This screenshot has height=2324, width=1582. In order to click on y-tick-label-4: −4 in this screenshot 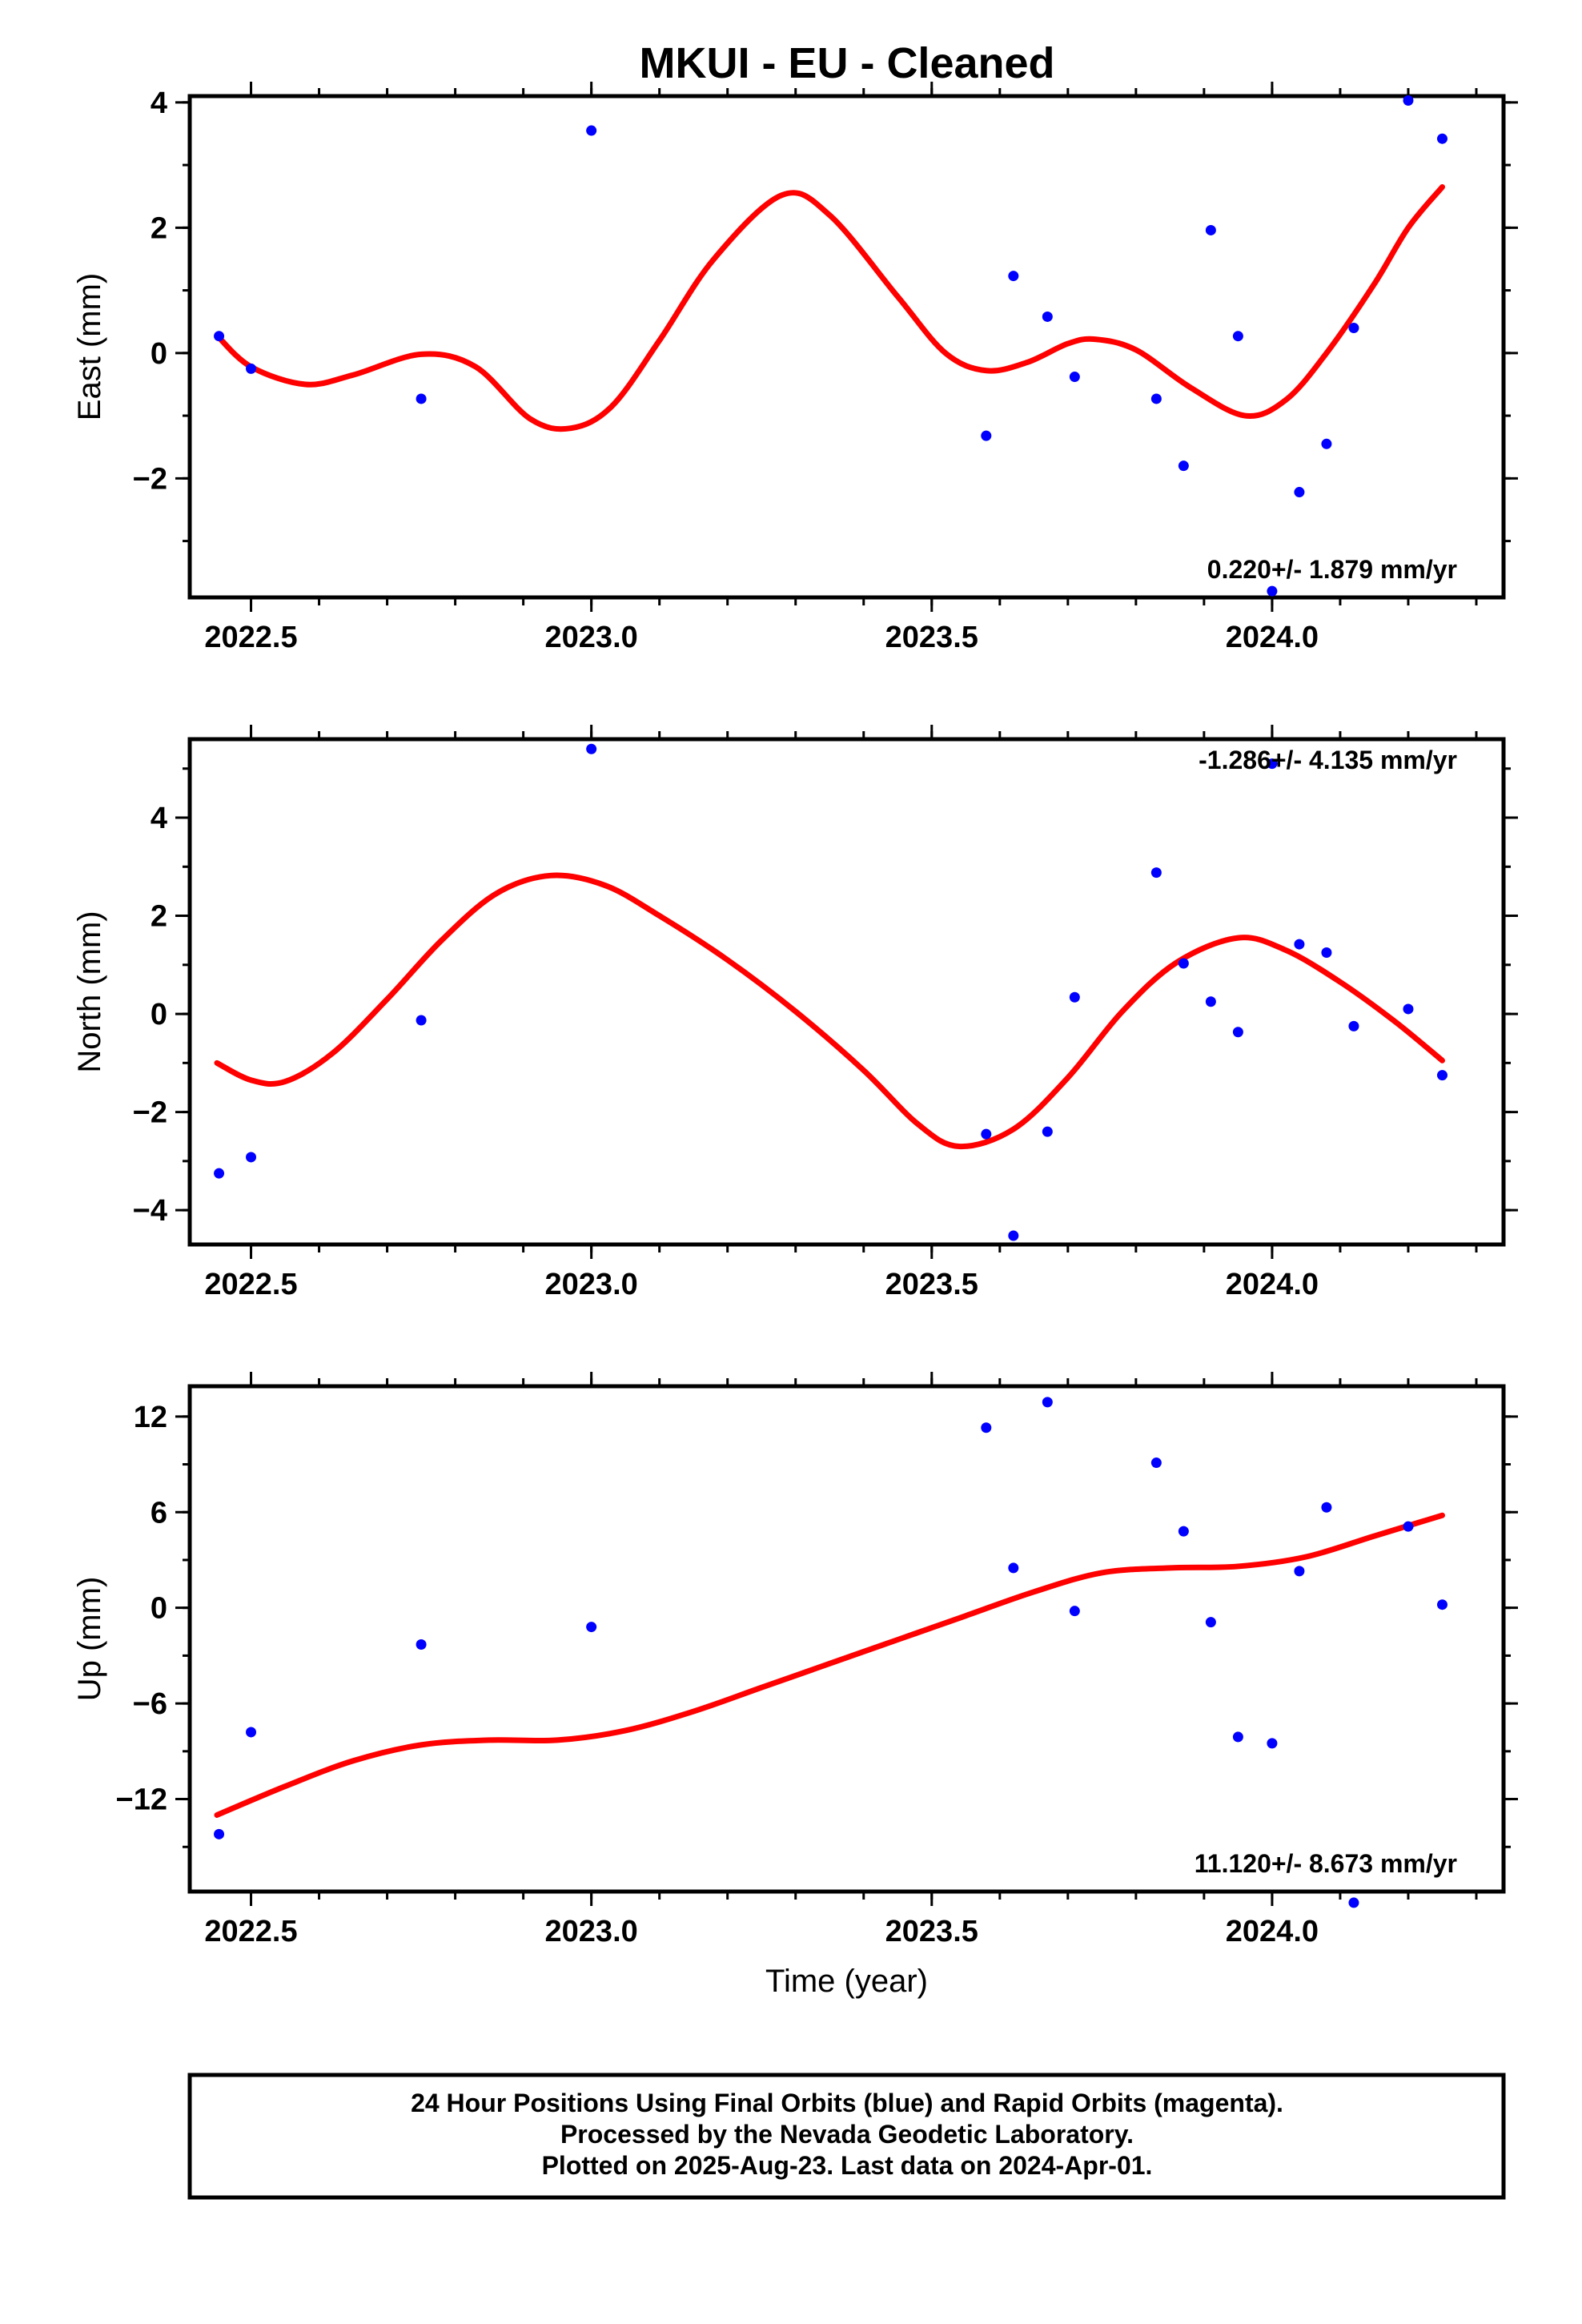, I will do `click(150, 1211)`.